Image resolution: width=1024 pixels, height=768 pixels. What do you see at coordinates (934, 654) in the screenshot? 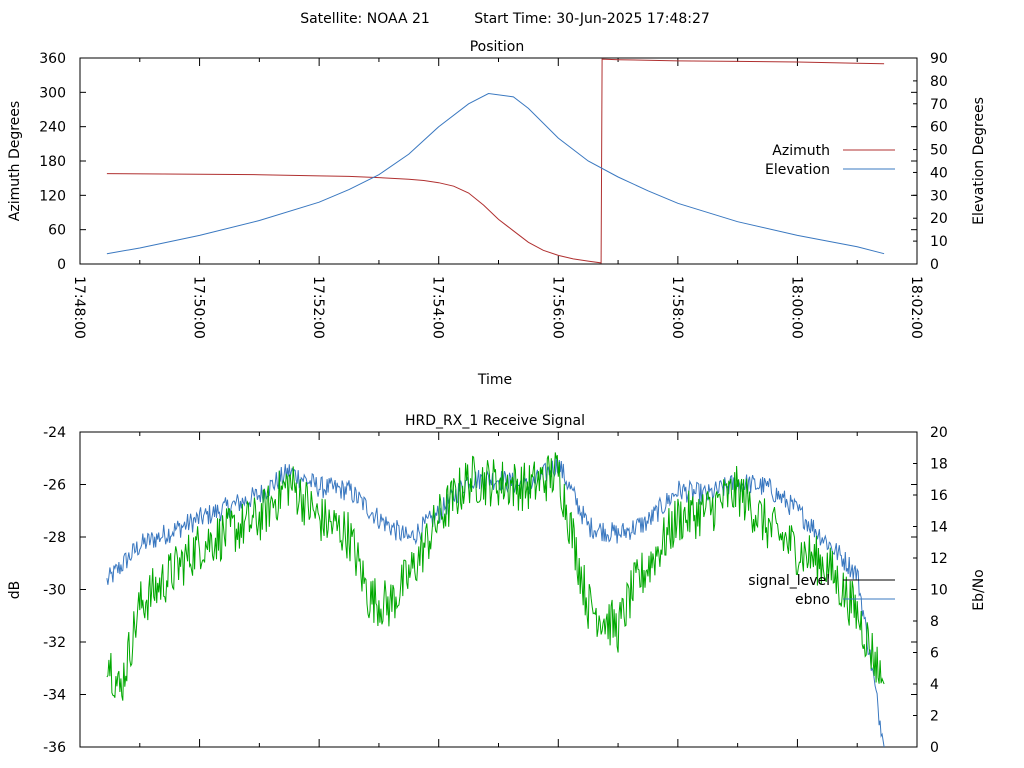
I see `right-y-tick-label: 6` at bounding box center [934, 654].